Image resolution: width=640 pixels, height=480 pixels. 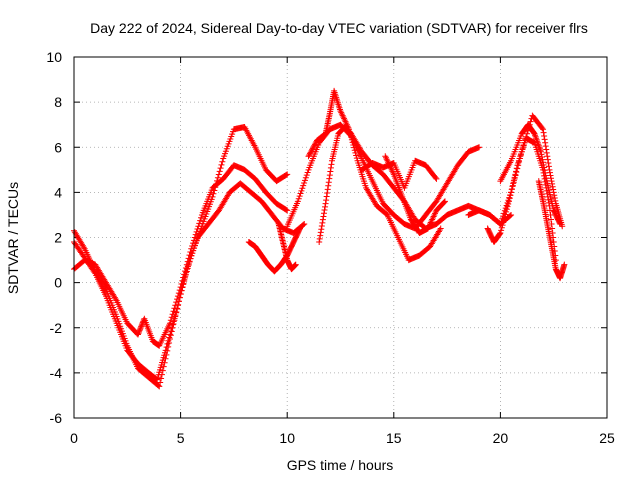 What do you see at coordinates (13, 238) in the screenshot?
I see `y-axis-label: SDTVAR / TECUs` at bounding box center [13, 238].